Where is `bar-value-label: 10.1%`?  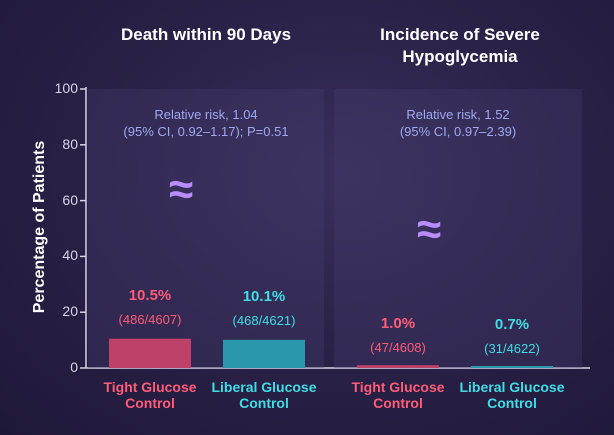
bar-value-label: 10.1% is located at coordinates (264, 296).